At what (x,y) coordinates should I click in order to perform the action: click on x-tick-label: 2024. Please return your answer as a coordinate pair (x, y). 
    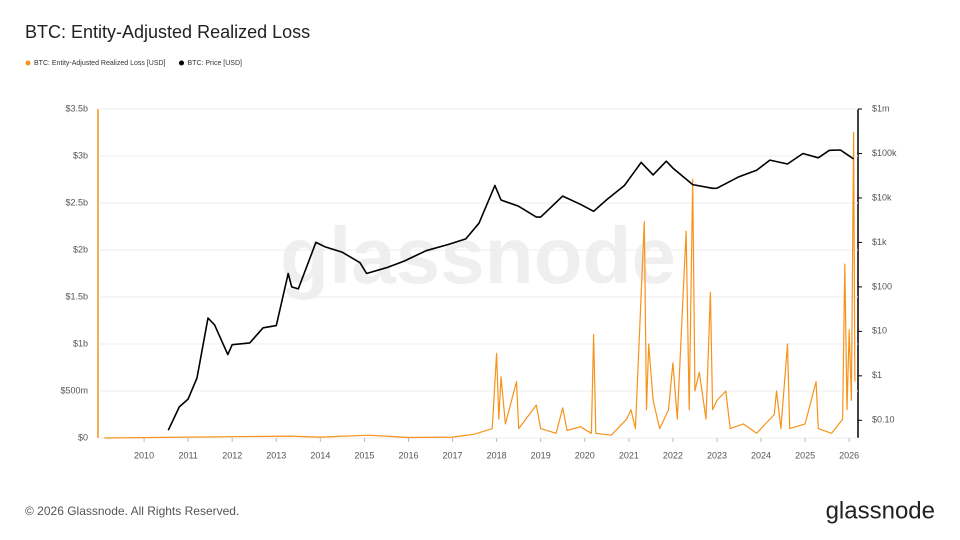
    Looking at the image, I should click on (761, 455).